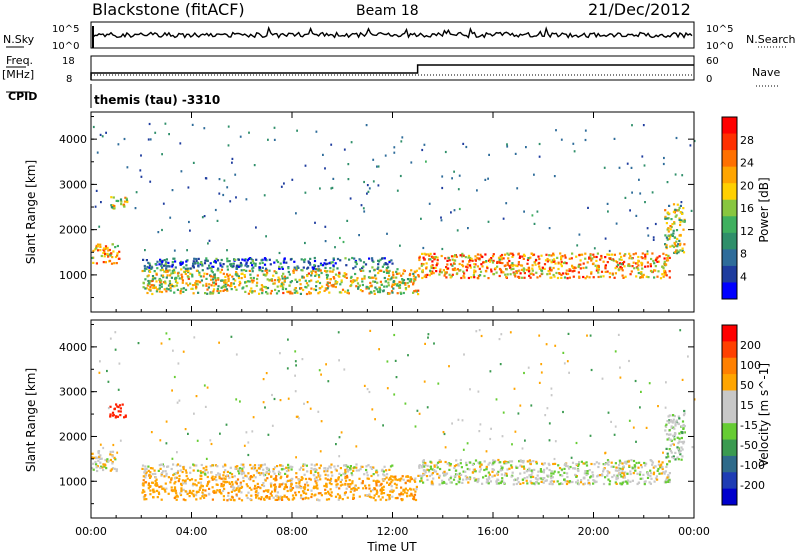 The height and width of the screenshot is (554, 800). Describe the element at coordinates (749, 445) in the screenshot. I see `colorbar-tick-label: -50` at that location.